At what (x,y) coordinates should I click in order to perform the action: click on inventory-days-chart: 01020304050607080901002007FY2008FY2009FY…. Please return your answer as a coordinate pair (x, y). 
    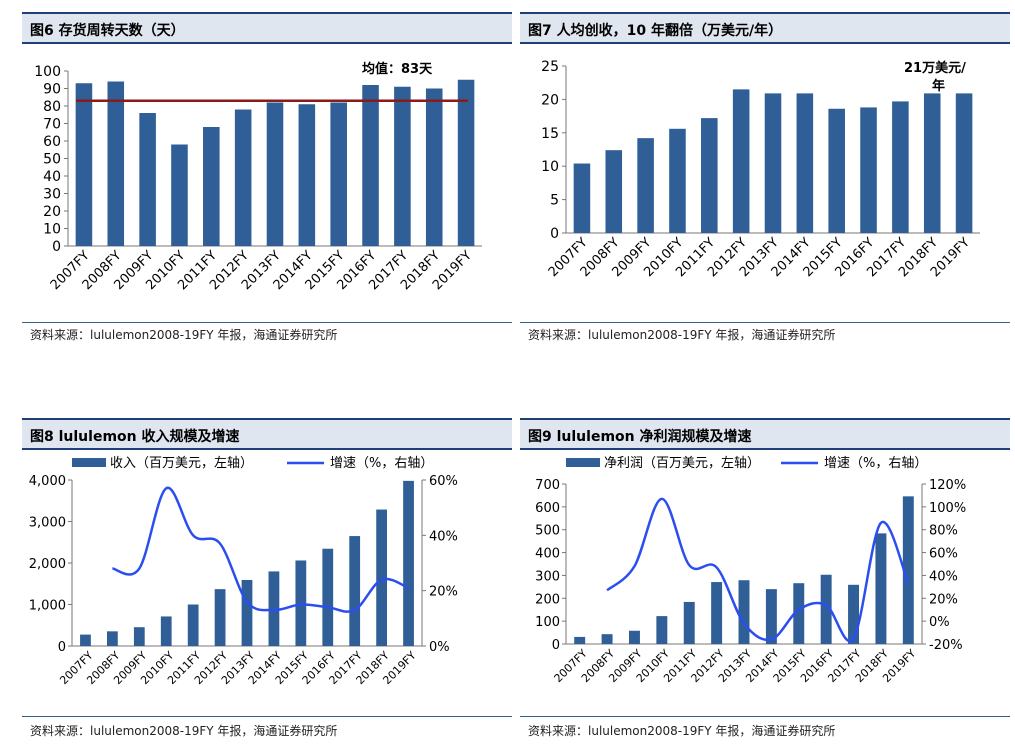
    Looking at the image, I should click on (258, 177).